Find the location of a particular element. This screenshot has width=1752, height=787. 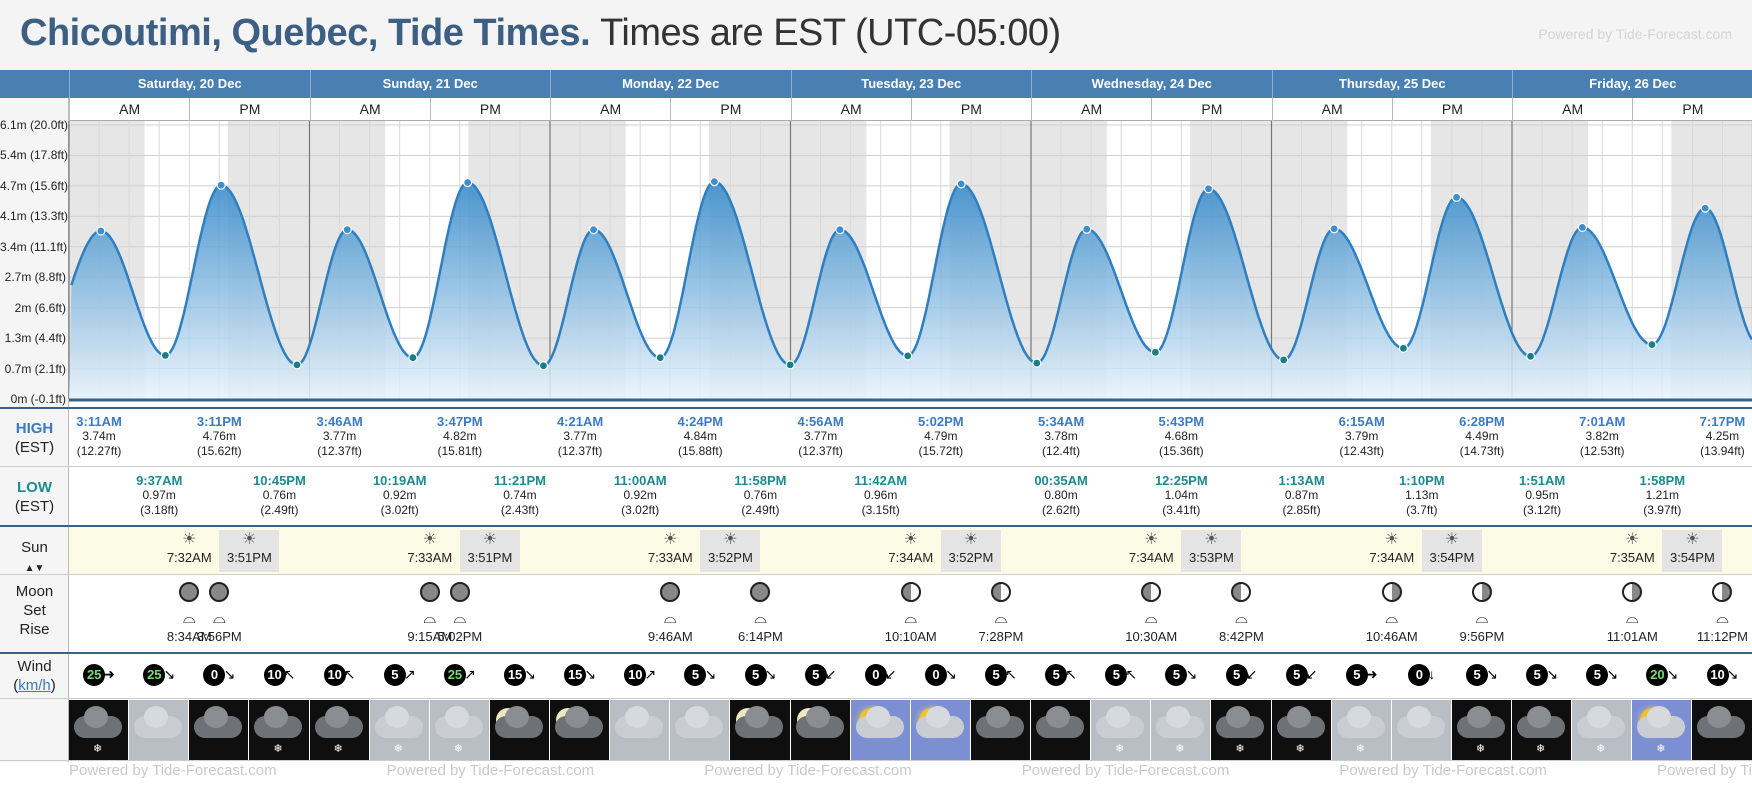

wind-cell: 5 ↗ is located at coordinates (400, 675).